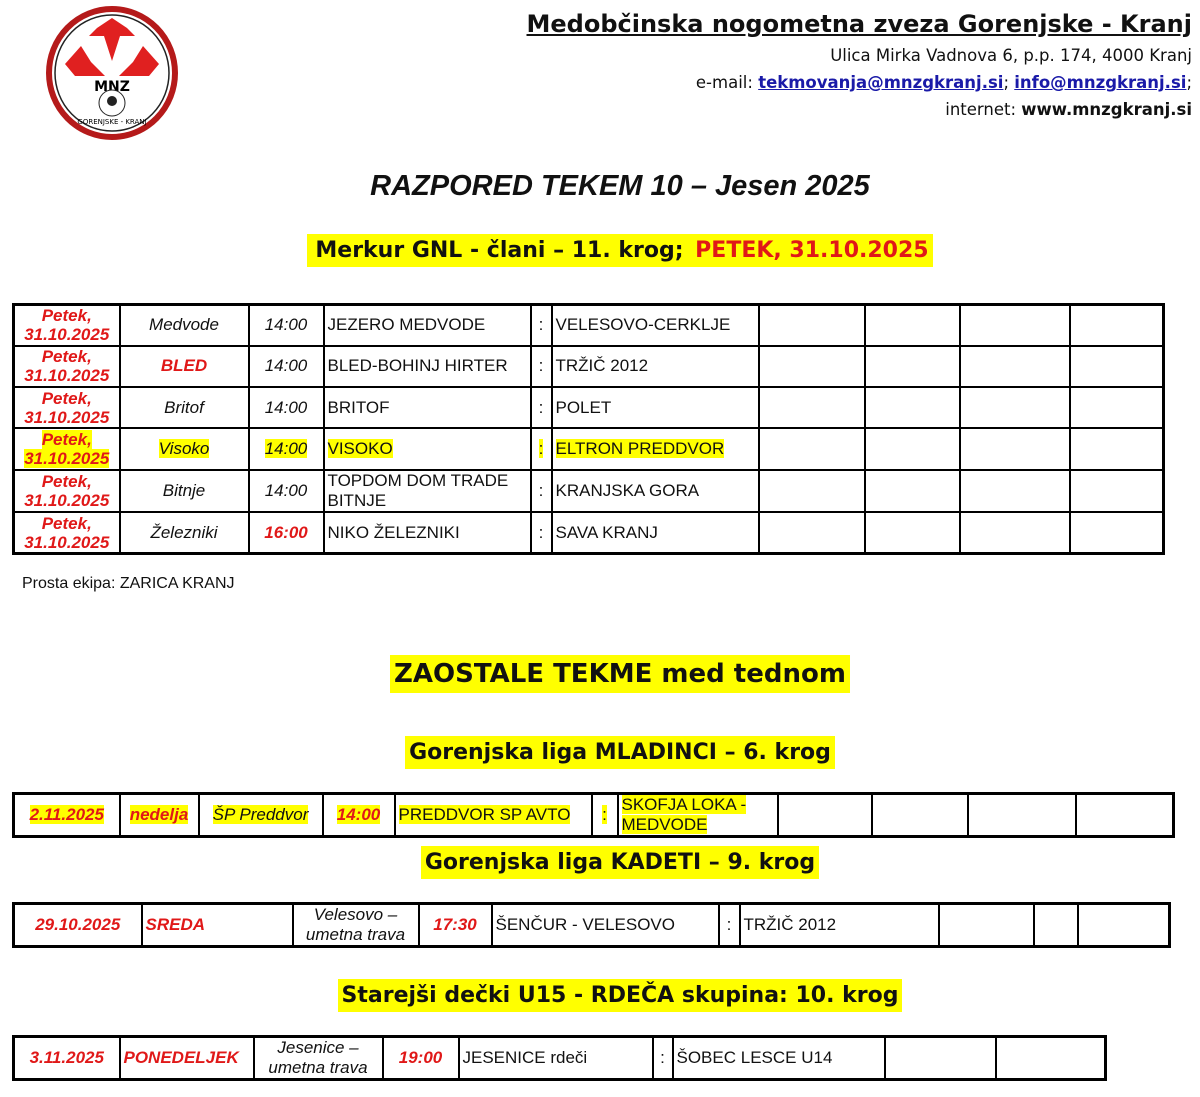 This screenshot has width=1200, height=1097. I want to click on cell-text: Jesenice – umetna trava, so click(318, 1058).